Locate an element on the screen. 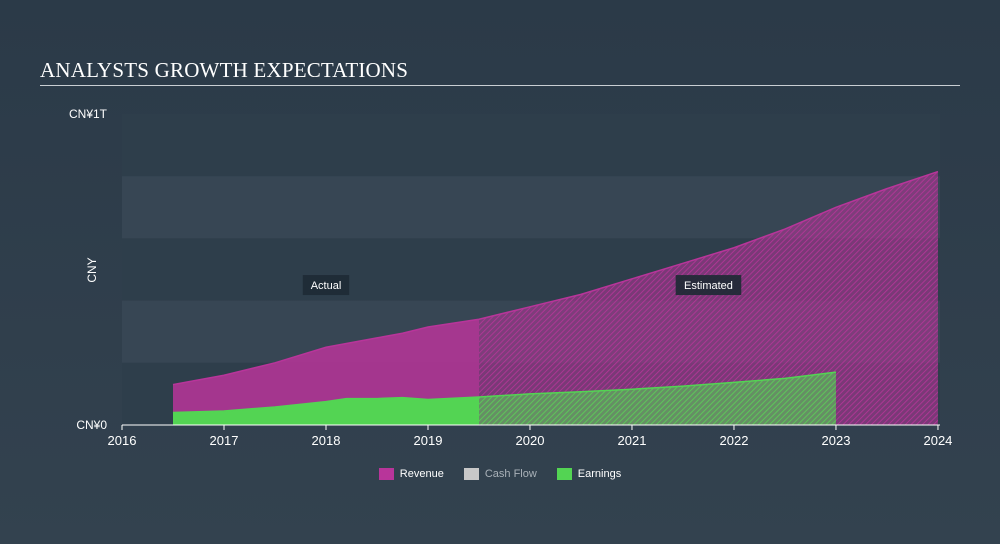 The width and height of the screenshot is (1000, 544). x-tick-label: 2022 is located at coordinates (734, 440).